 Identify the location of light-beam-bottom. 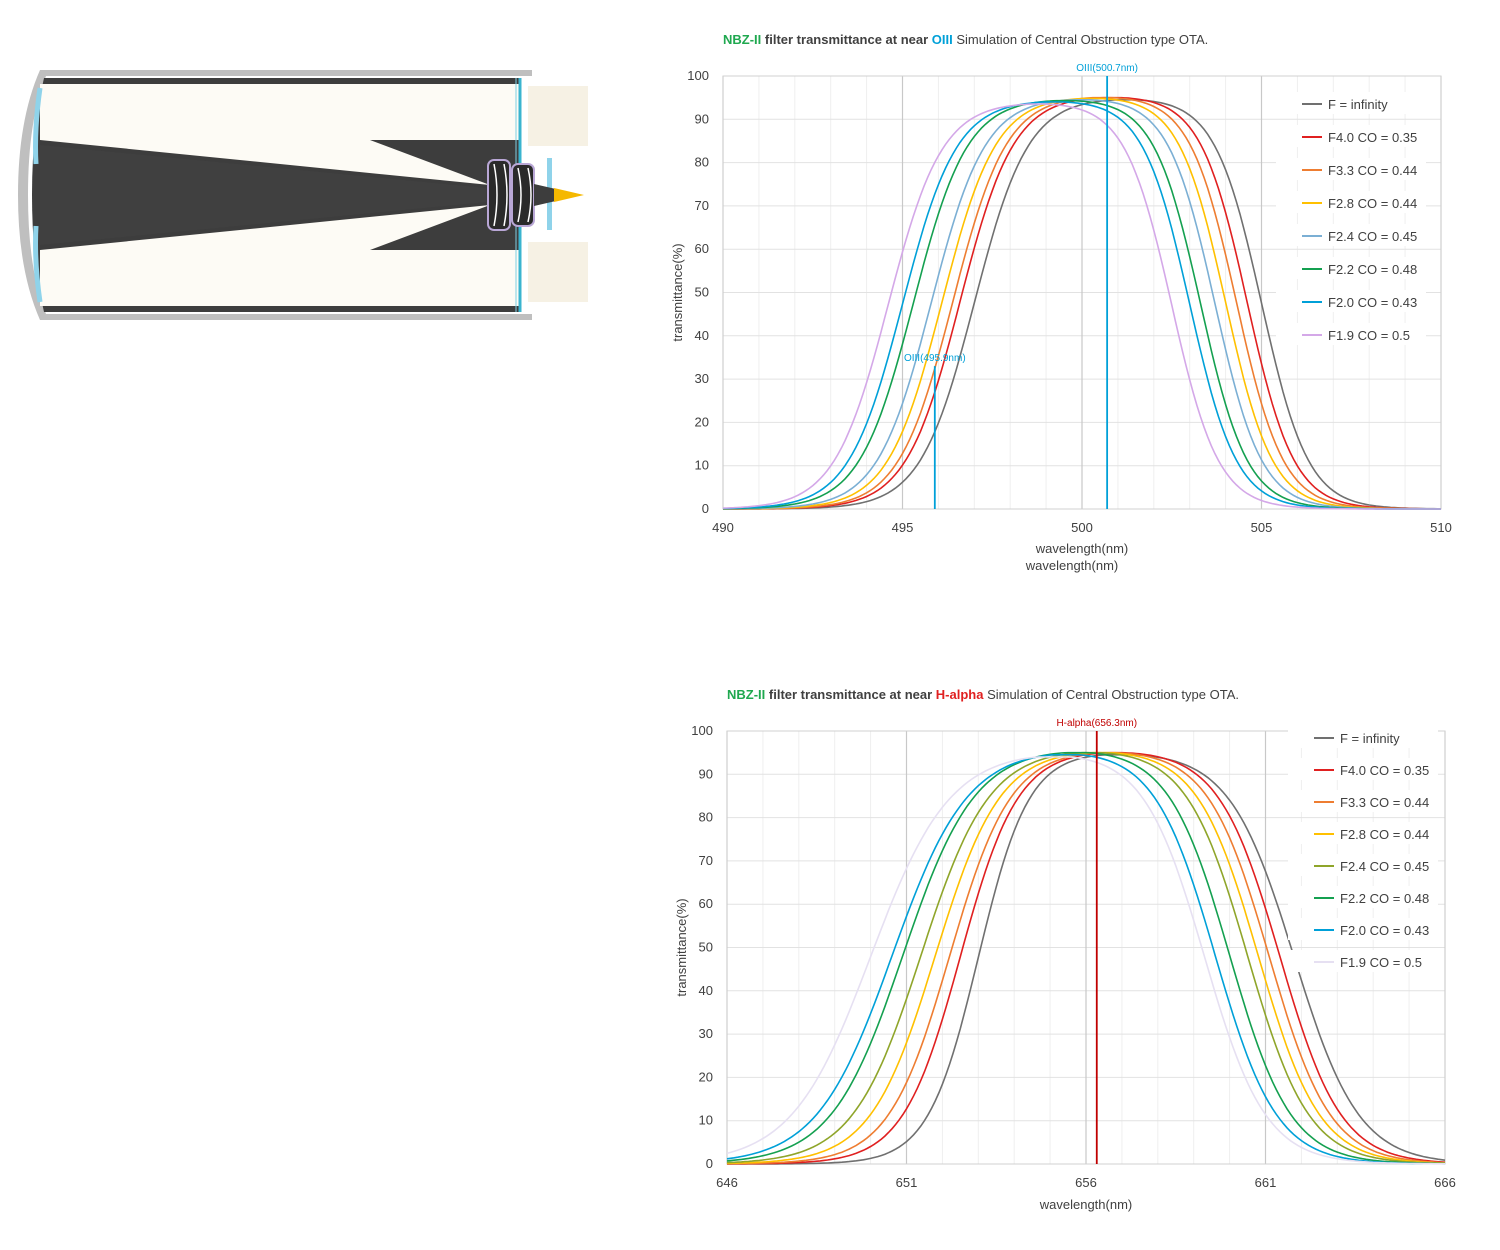
(280, 255).